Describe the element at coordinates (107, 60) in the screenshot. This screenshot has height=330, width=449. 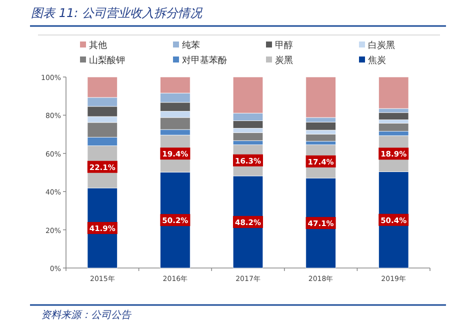
I see `legend-label: 山梨酸钾` at that location.